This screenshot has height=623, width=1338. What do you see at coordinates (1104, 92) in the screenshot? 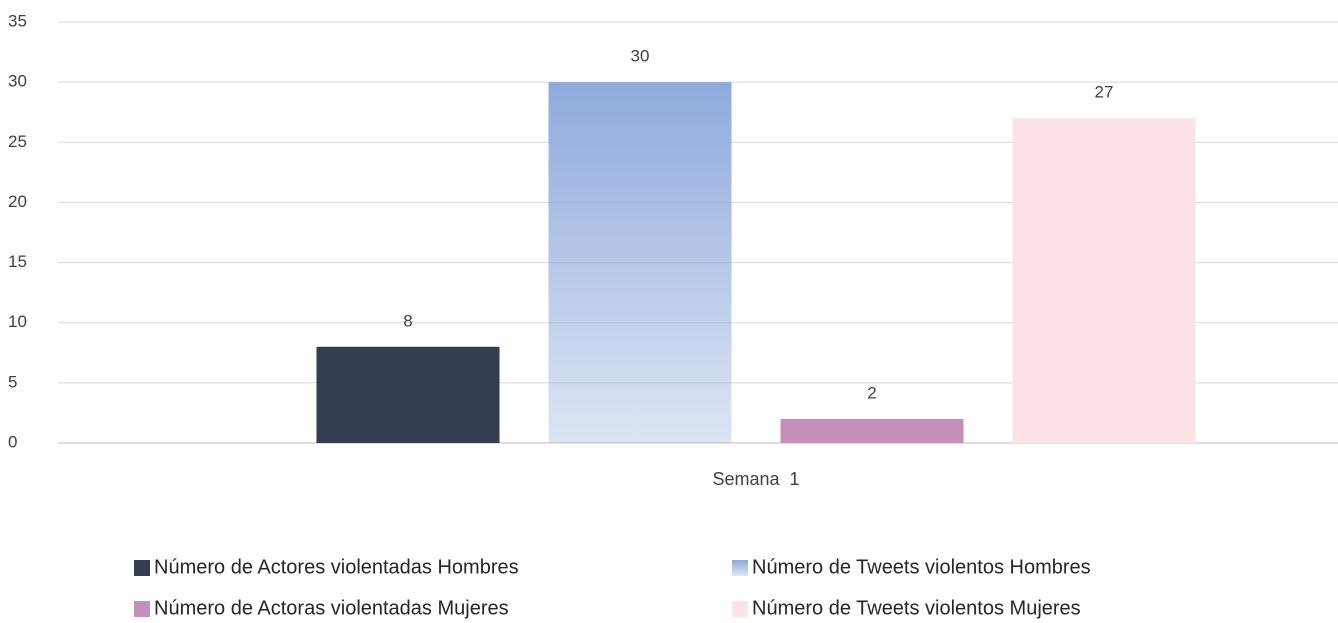
I see `value-label: 27` at bounding box center [1104, 92].